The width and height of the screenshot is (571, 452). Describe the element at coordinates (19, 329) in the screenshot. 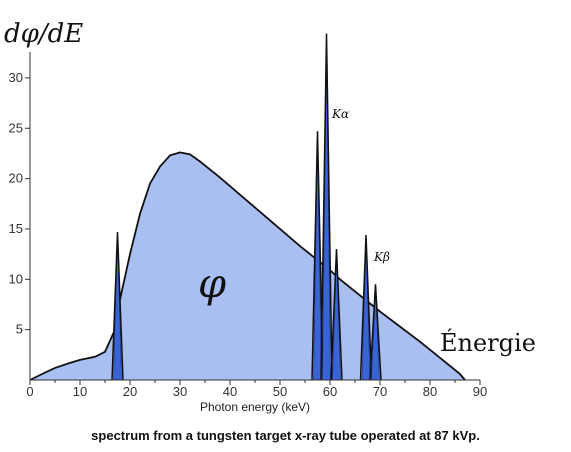

I see `y-tick-label: 5` at that location.